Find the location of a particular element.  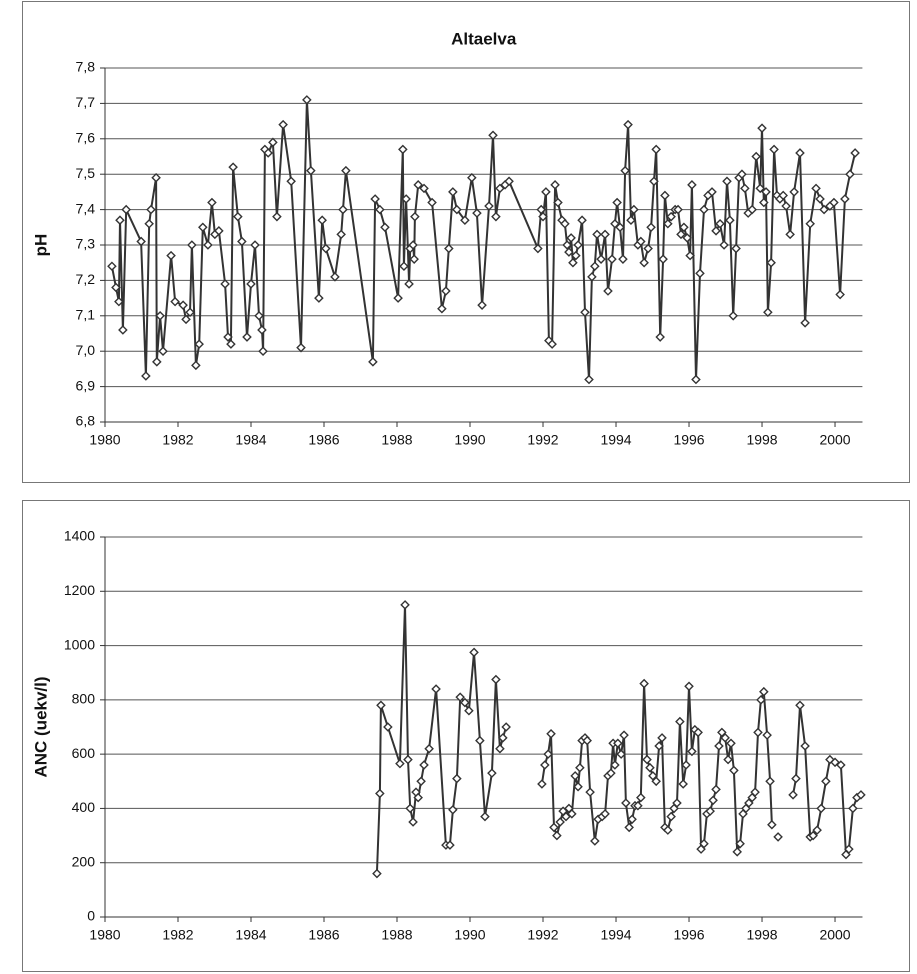

y-tick-label: 7,1 is located at coordinates (86, 315).